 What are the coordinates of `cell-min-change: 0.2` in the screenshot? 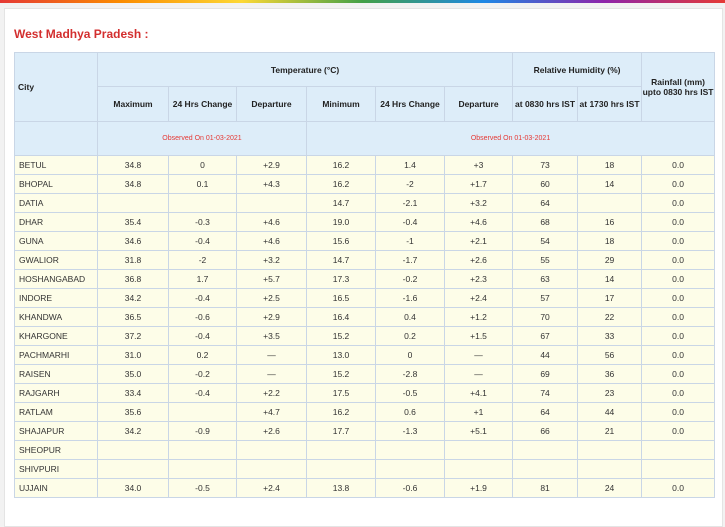 It's located at (410, 336).